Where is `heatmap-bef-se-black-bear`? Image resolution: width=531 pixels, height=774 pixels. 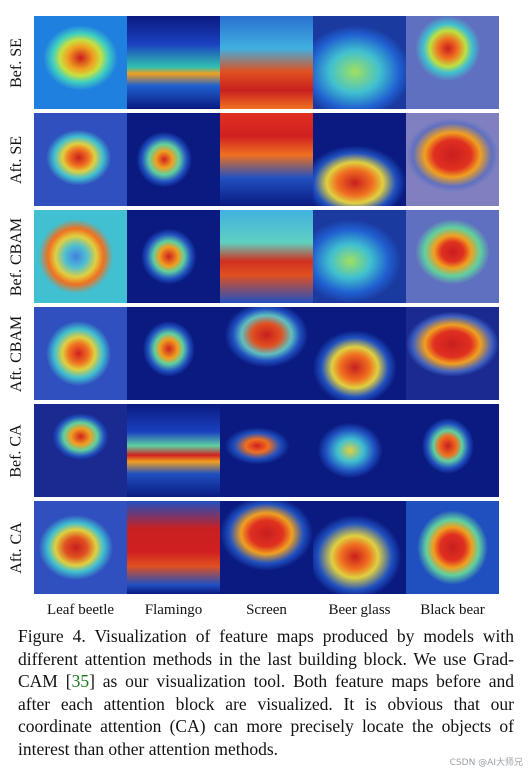
heatmap-bef-se-black-bear is located at coordinates (452, 62).